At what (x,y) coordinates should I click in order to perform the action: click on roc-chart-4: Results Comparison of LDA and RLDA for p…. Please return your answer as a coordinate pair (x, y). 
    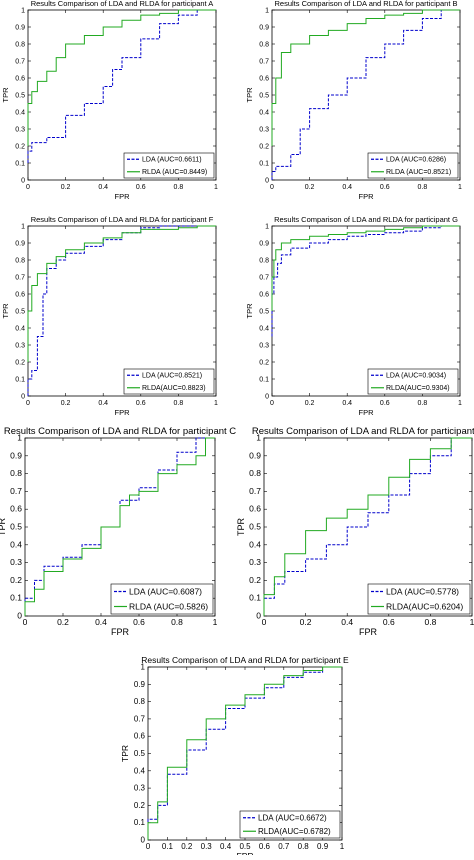
    Looking at the image, I should click on (353, 316).